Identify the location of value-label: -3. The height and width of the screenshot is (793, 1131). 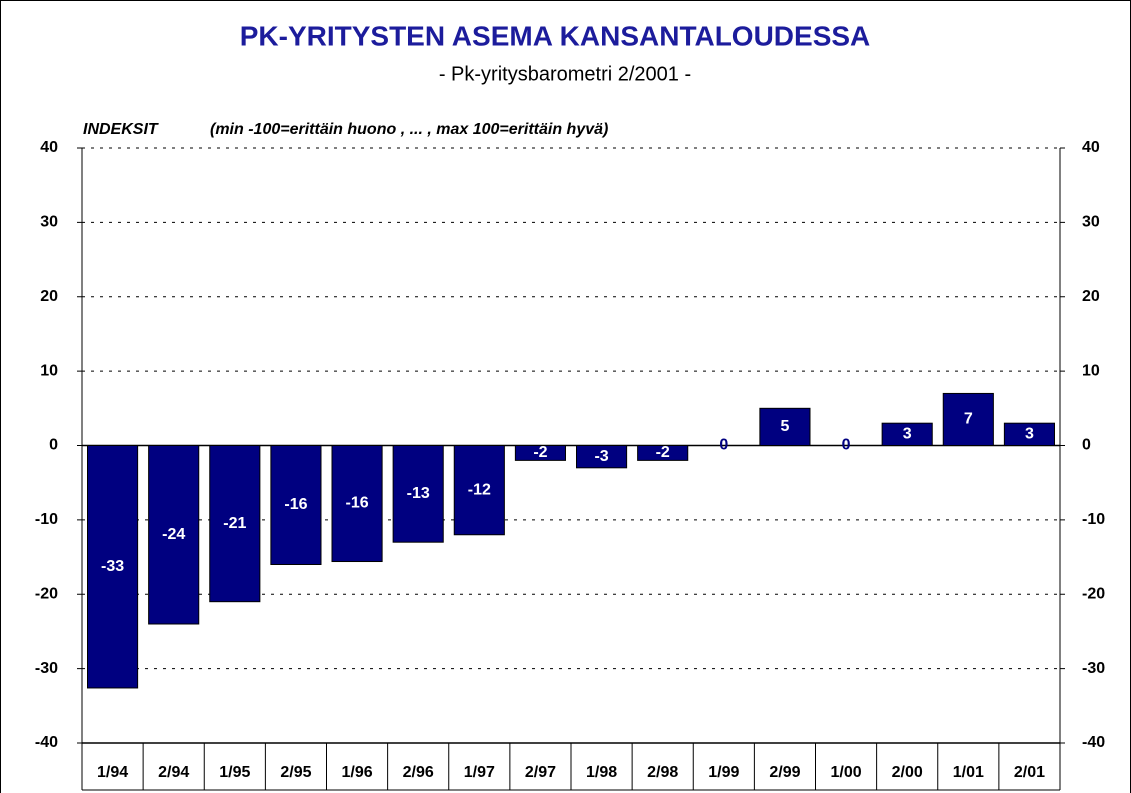
(601, 456).